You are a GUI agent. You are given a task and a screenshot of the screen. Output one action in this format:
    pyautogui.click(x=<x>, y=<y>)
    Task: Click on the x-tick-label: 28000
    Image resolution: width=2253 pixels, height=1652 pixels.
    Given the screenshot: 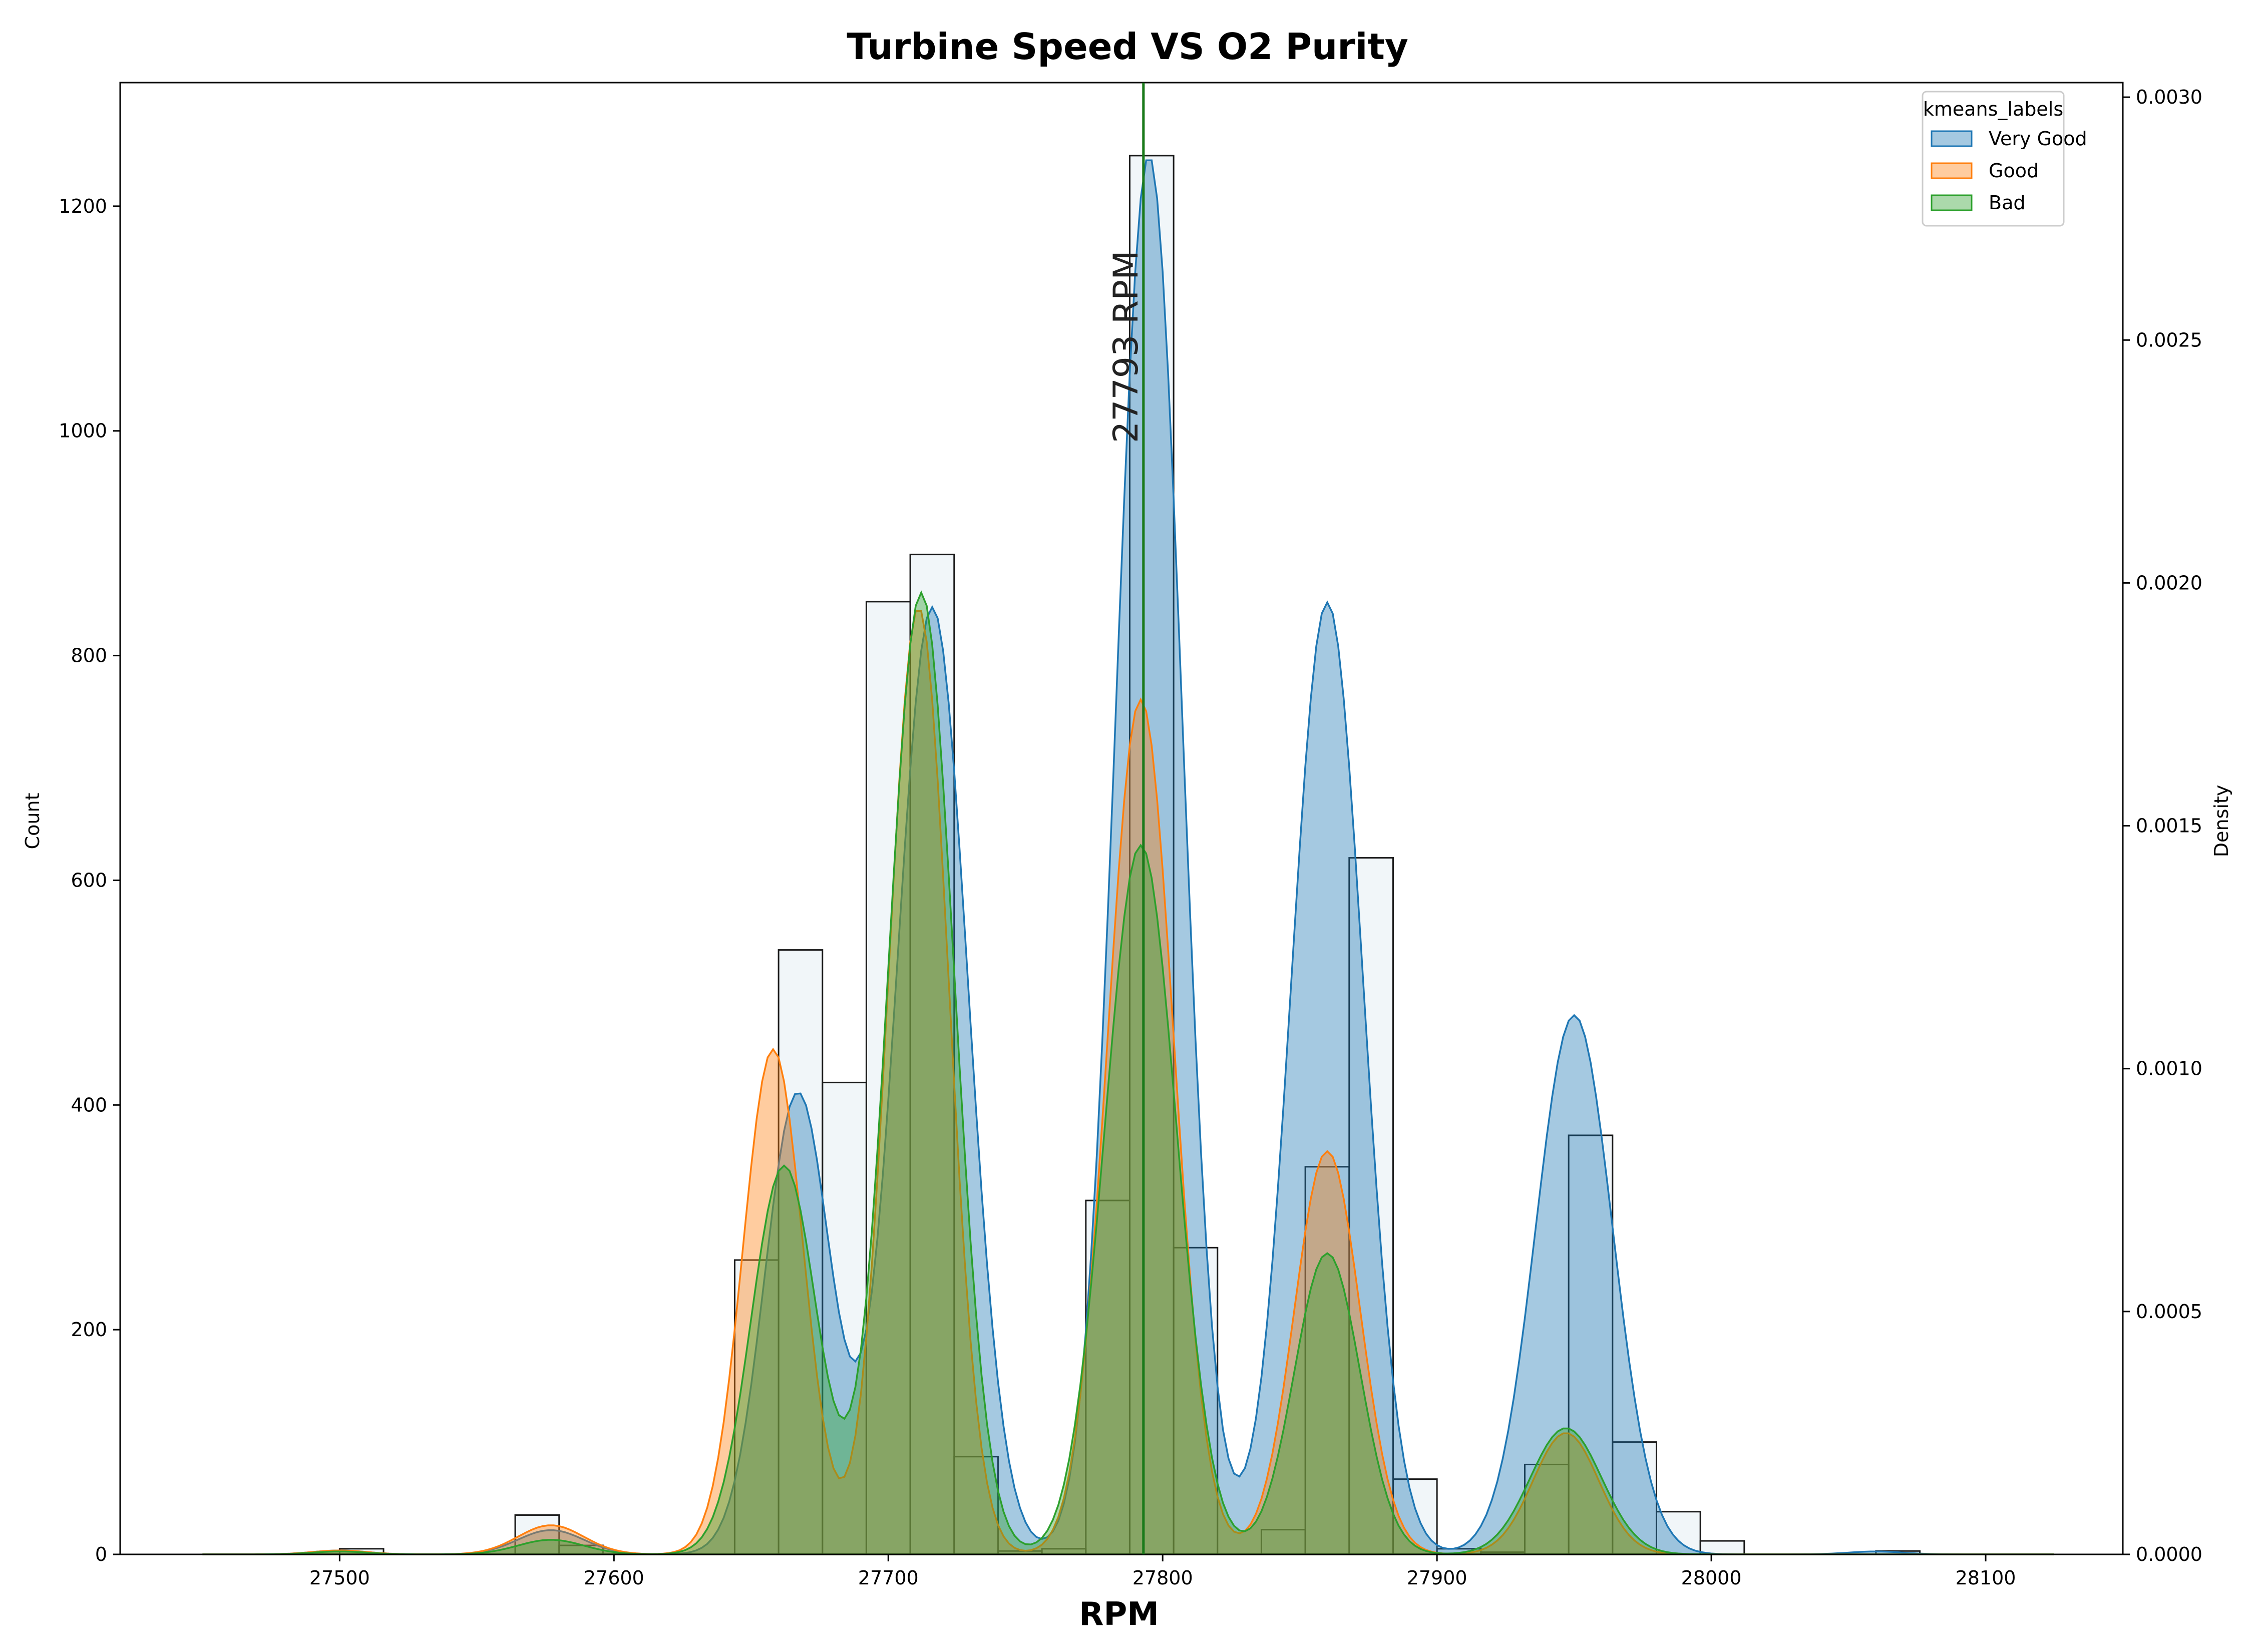 What is the action you would take?
    pyautogui.click(x=1712, y=1578)
    